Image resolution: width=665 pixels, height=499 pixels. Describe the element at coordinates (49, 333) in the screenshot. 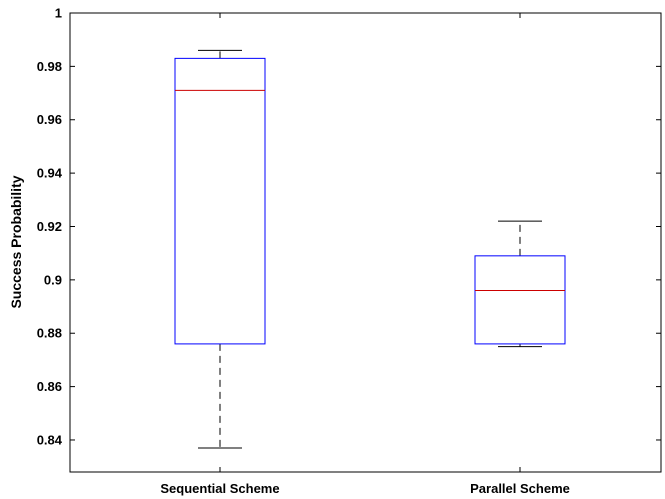

I see `y-tick-label: 0.88` at that location.